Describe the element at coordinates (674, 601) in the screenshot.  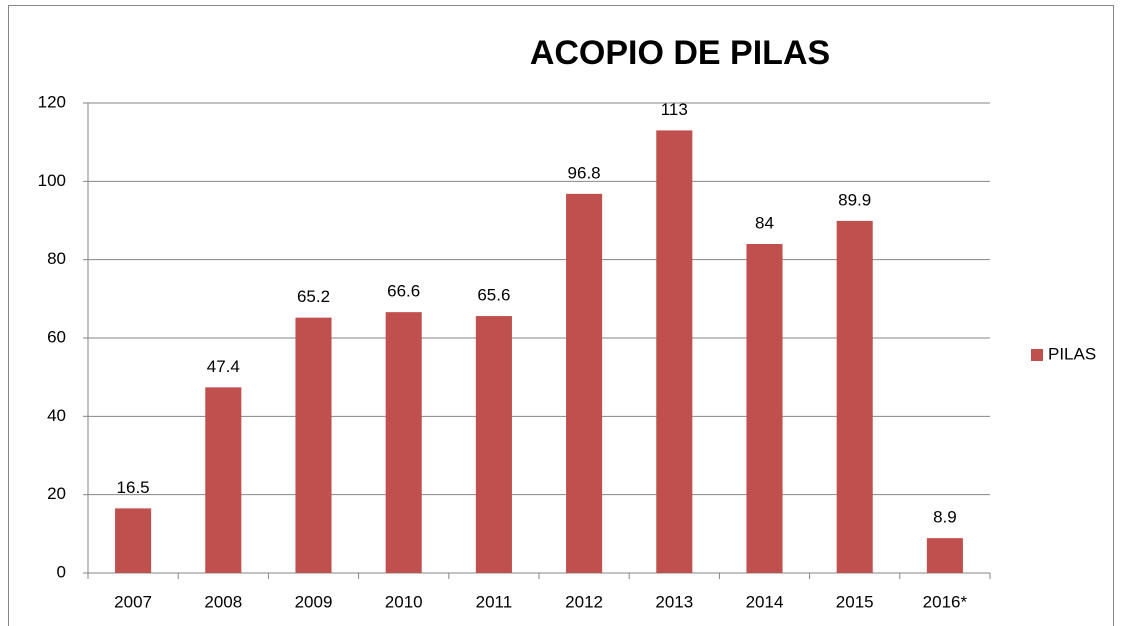
I see `x-tick-label: 2013` at that location.